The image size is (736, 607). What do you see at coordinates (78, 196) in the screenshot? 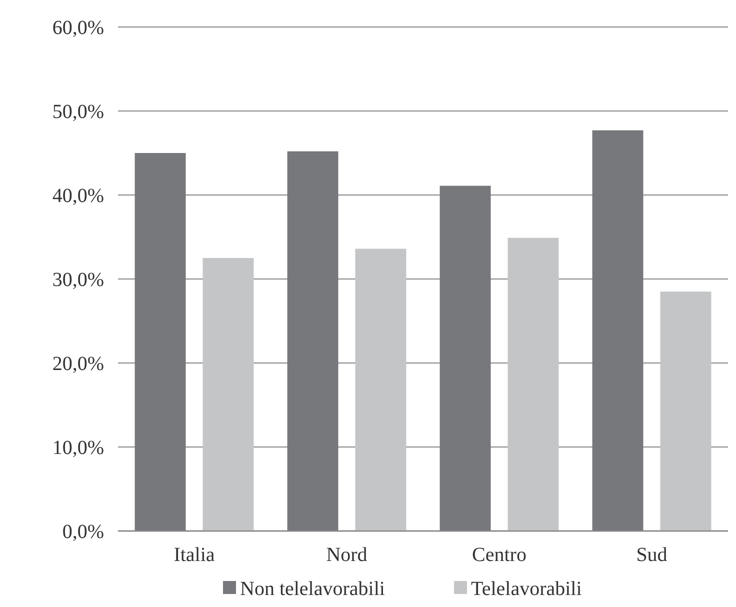
I see `y-tick-label: 40,0%` at bounding box center [78, 196].